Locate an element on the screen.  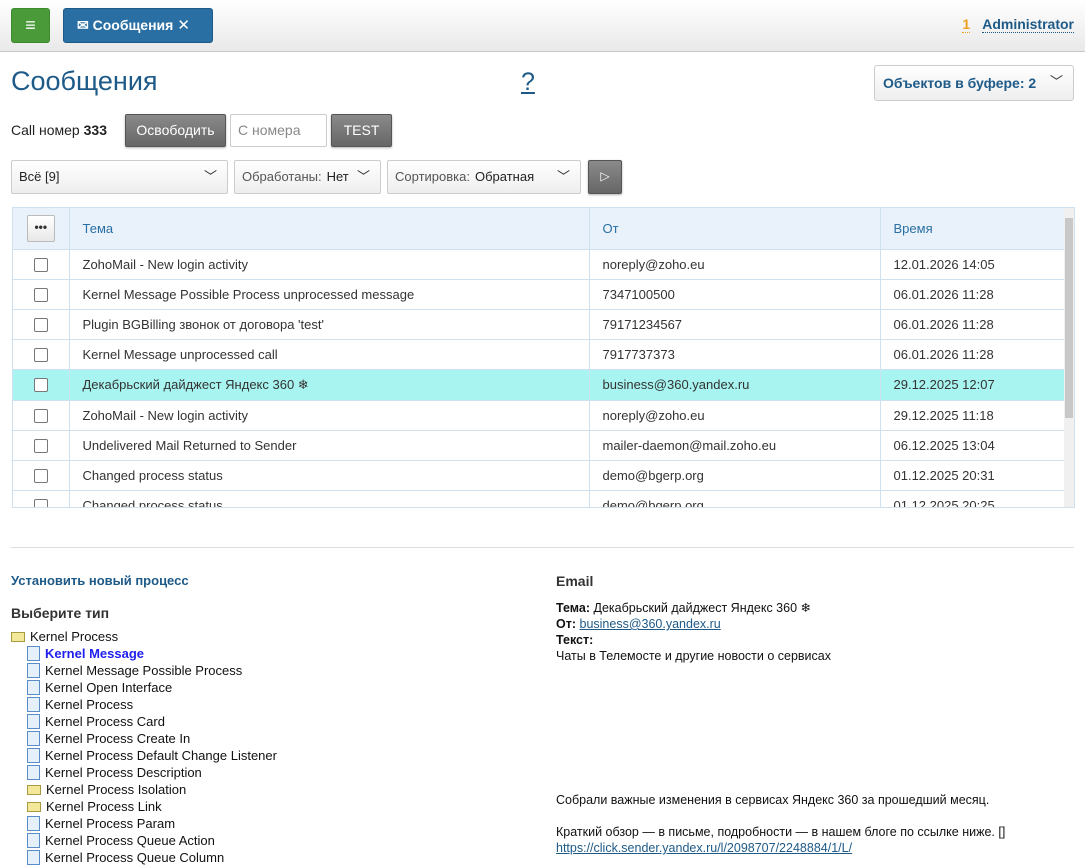
row-from: 79171234567 is located at coordinates (735, 324).